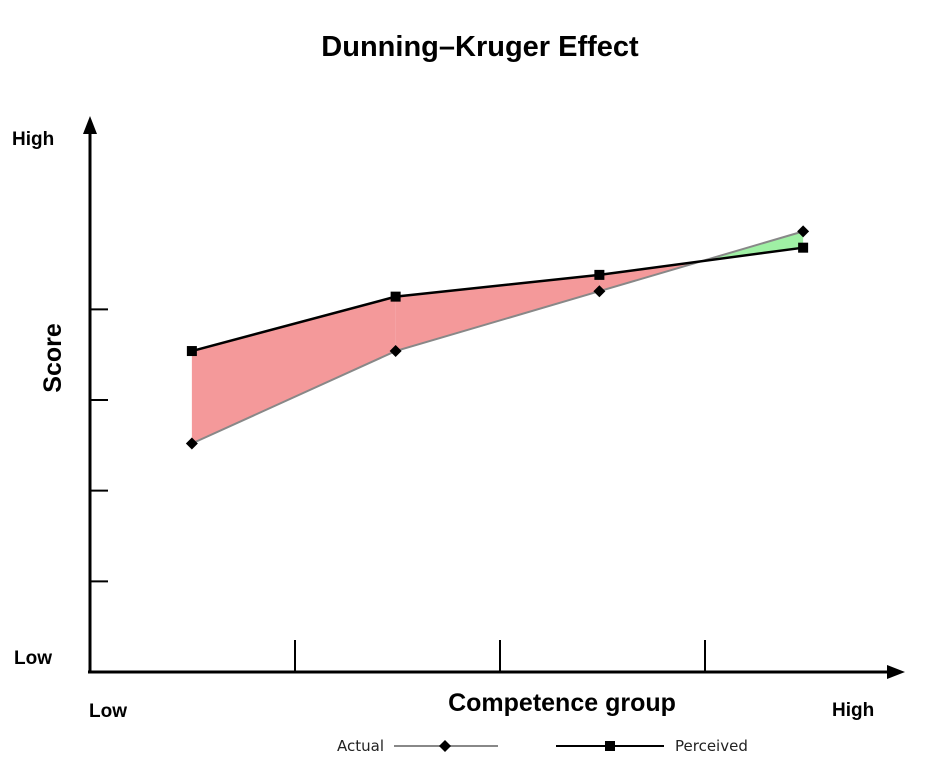  Describe the element at coordinates (896, 672) in the screenshot. I see `x-axis-arrow` at that location.